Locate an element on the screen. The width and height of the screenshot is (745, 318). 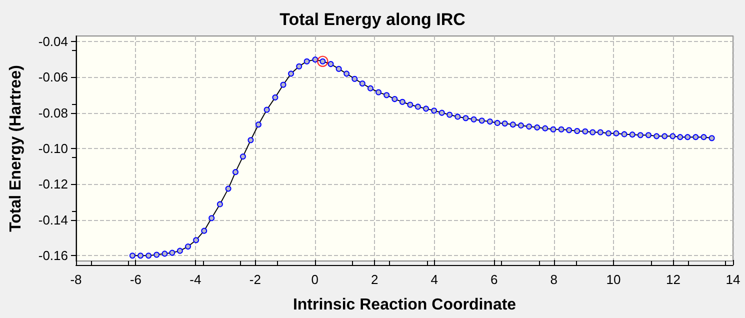
y-tick-label: -0.10 is located at coordinates (53, 148).